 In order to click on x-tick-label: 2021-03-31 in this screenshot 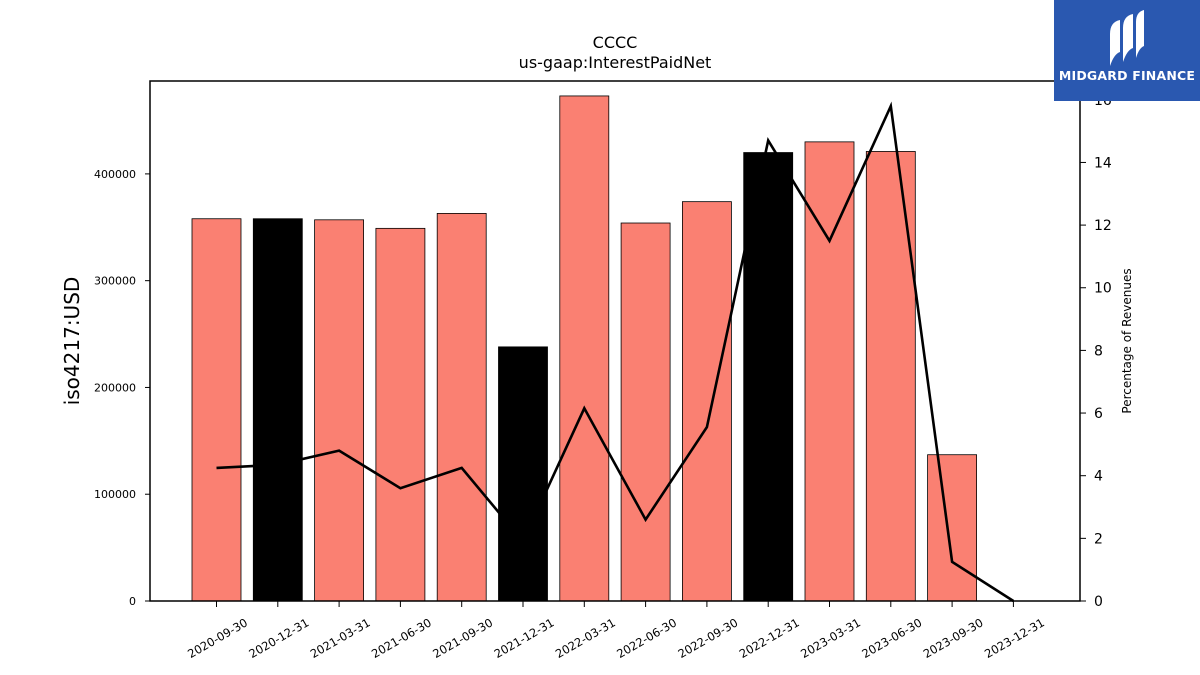, I will do `click(340, 638)`.